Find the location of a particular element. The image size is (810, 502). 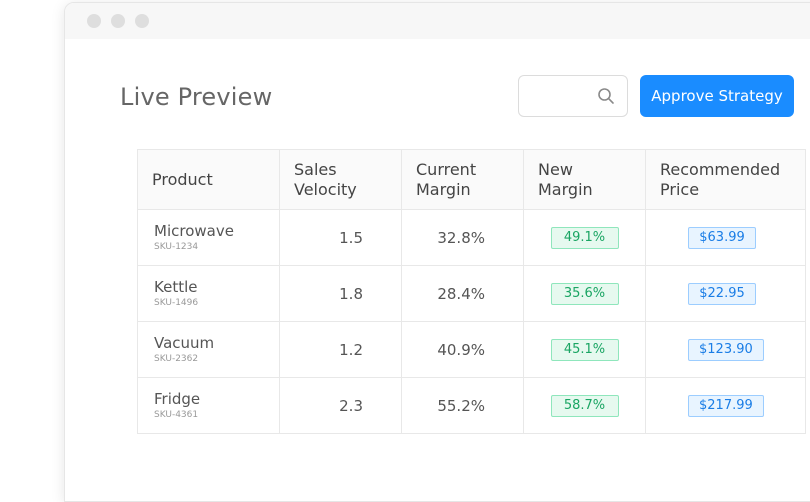

window-titlebar is located at coordinates (437, 21).